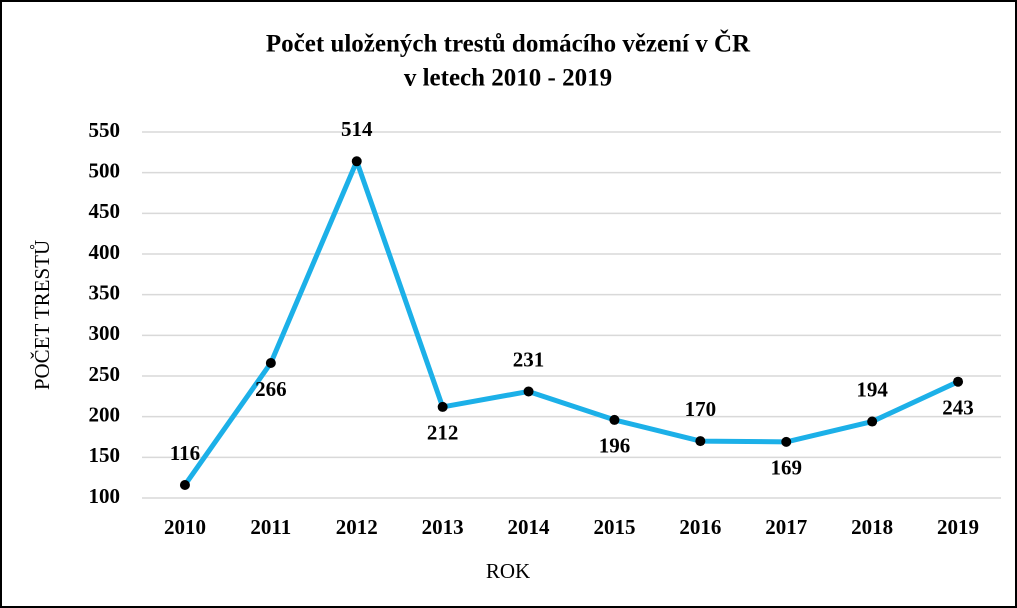 The height and width of the screenshot is (608, 1017). Describe the element at coordinates (105, 252) in the screenshot. I see `y-tick-label: 400` at that location.